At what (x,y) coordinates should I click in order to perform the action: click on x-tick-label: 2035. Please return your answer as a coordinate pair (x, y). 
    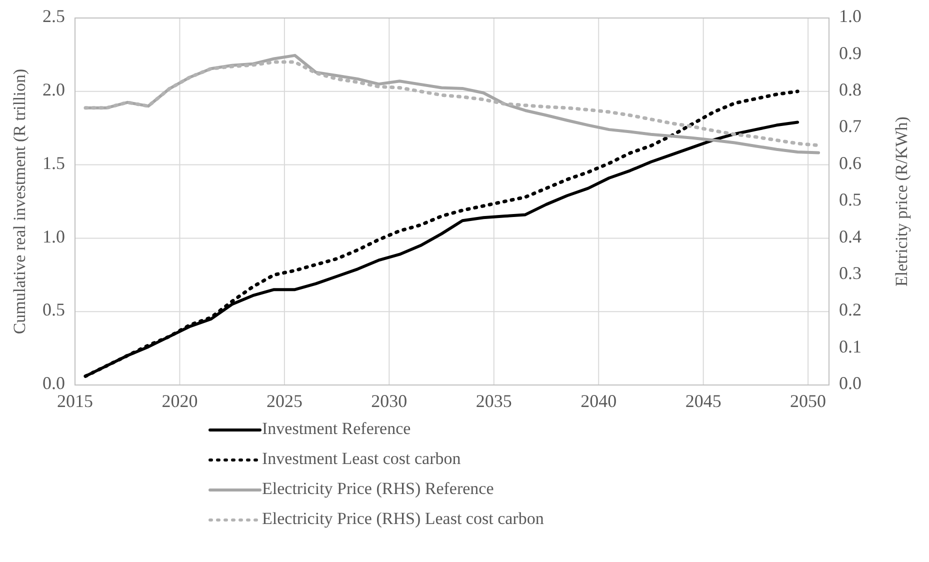
    Looking at the image, I should click on (494, 401).